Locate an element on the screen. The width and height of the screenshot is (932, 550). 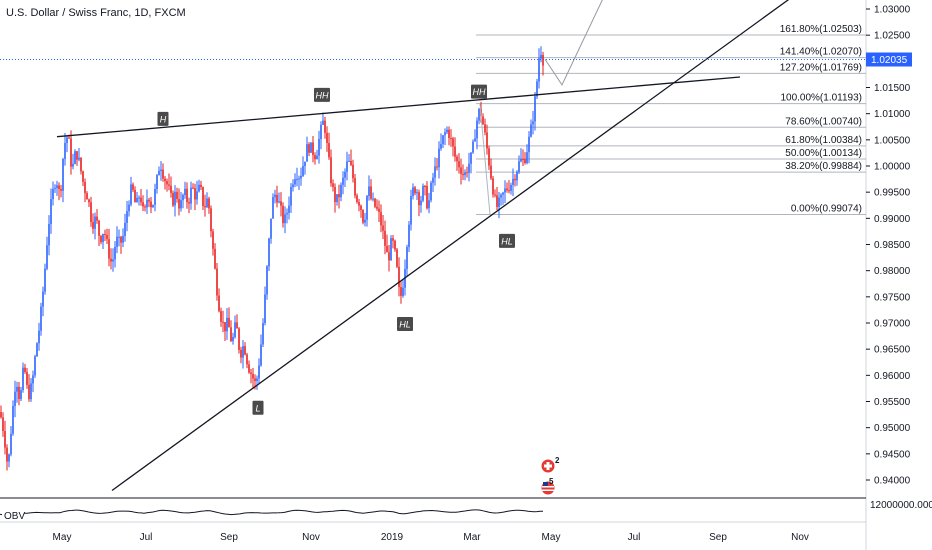
y-tick-label: 1.00500 is located at coordinates (892, 140).